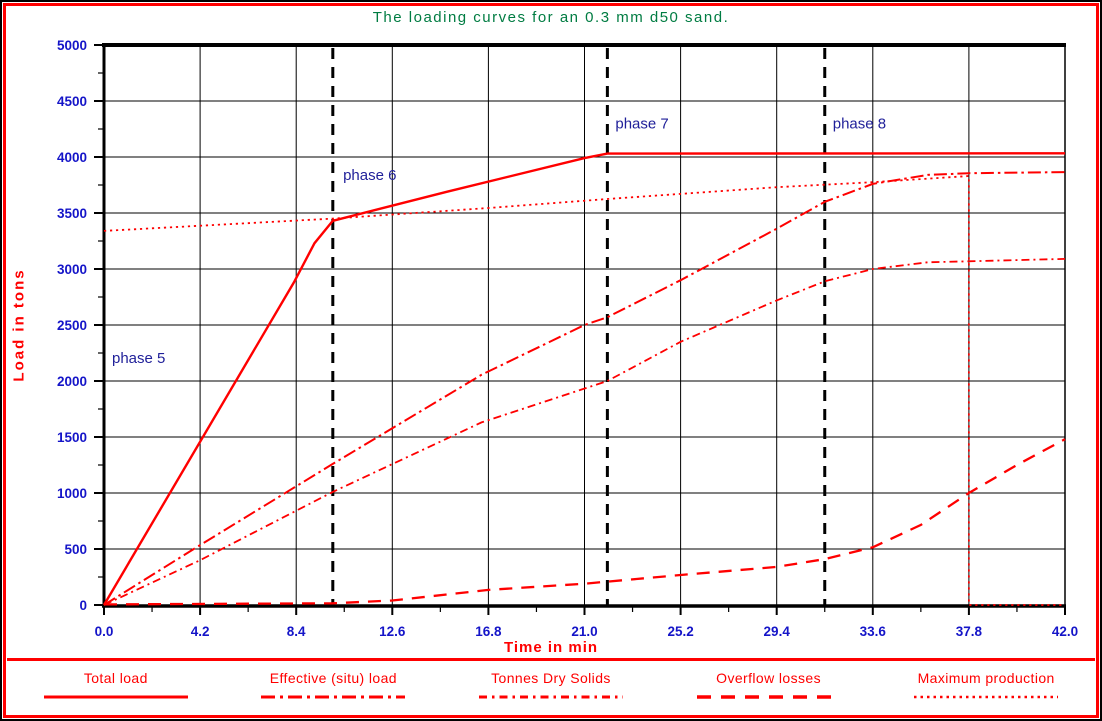  Describe the element at coordinates (1065, 631) in the screenshot. I see `x-tick-label: 42.0` at that location.